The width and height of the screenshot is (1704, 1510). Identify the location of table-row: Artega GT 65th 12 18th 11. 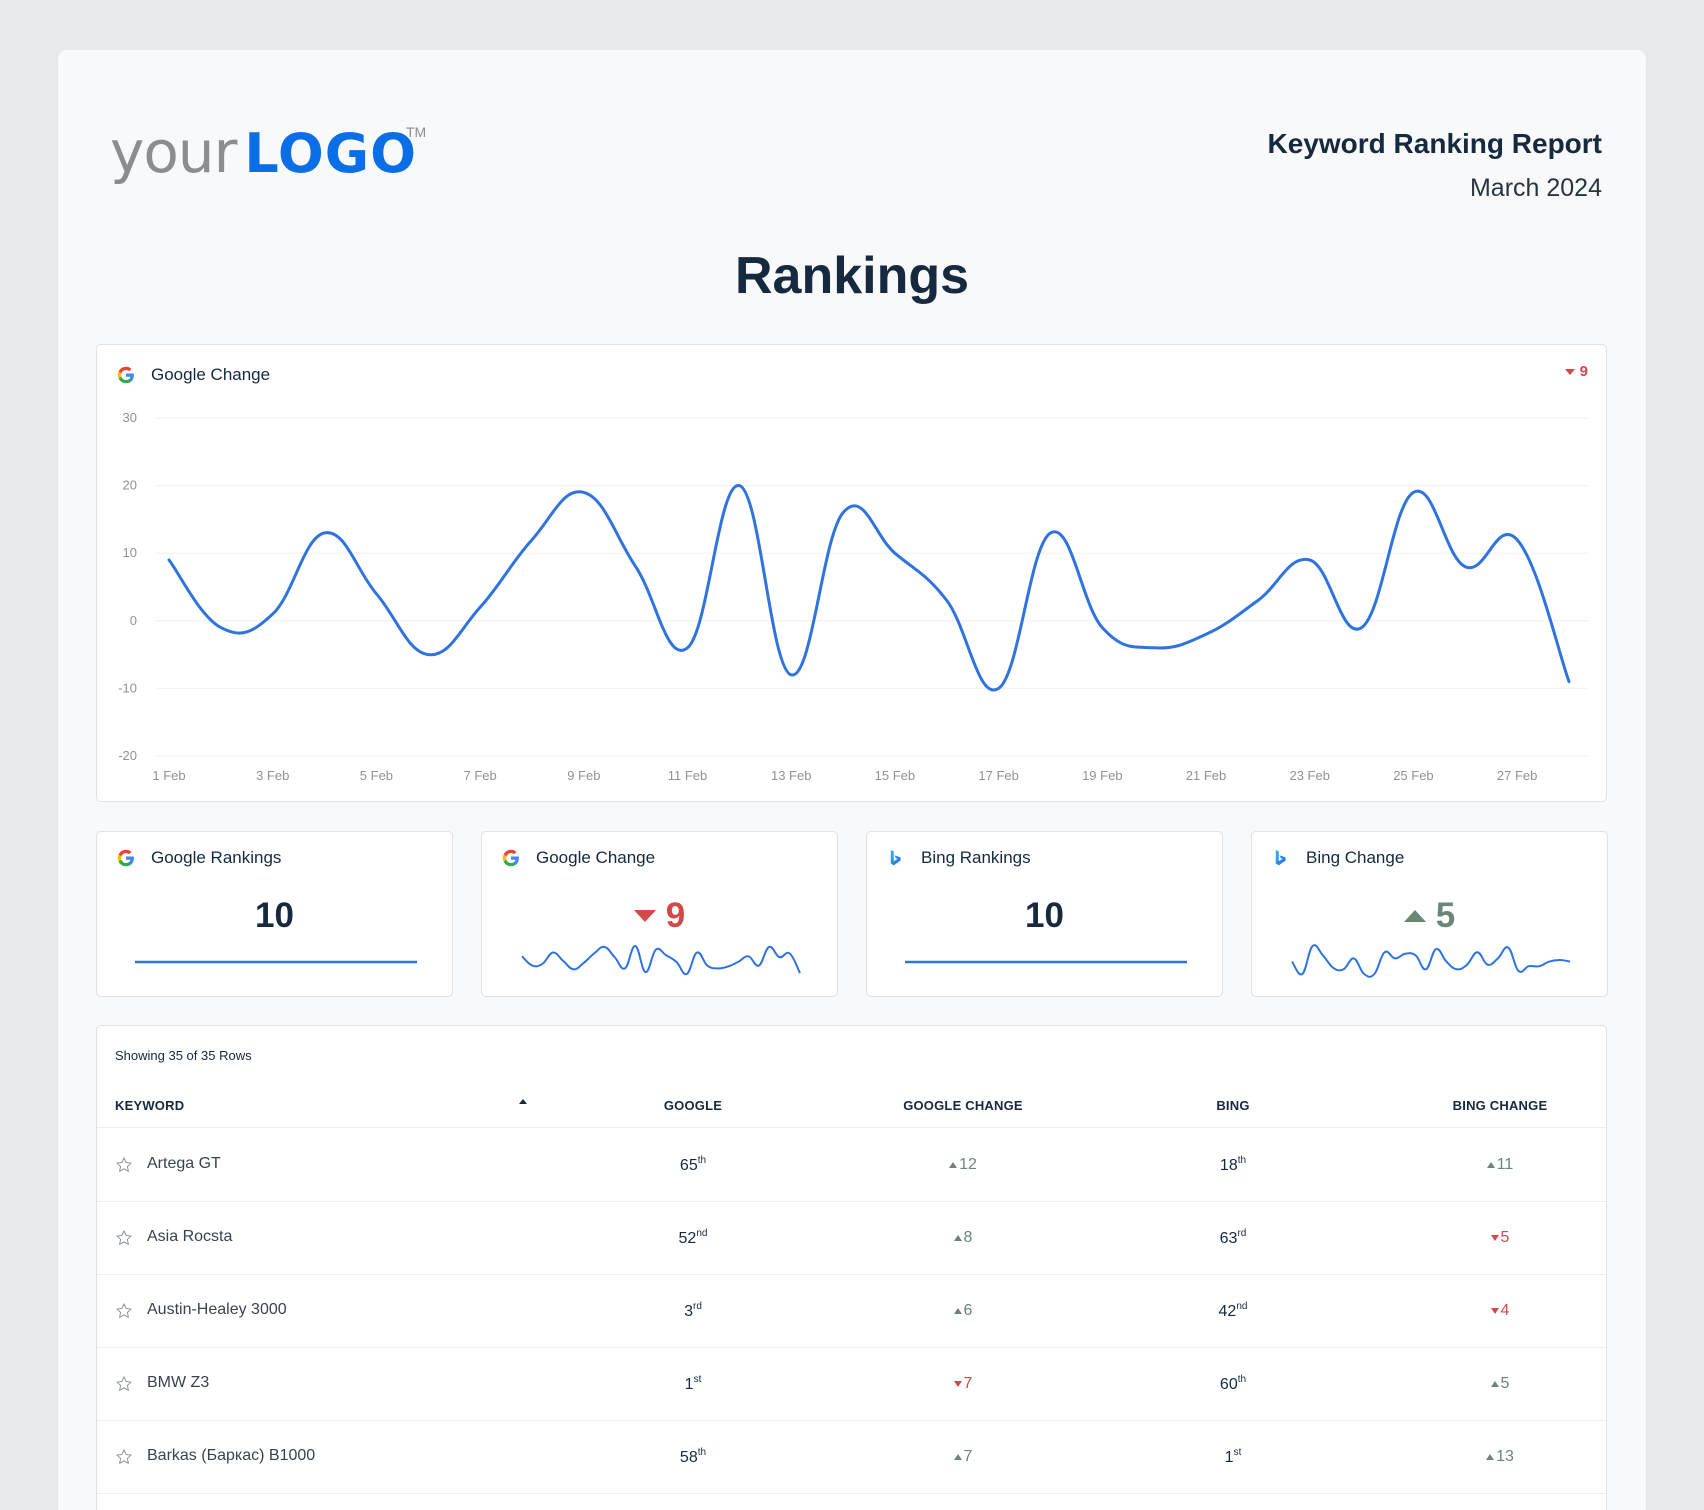
(851, 1165).